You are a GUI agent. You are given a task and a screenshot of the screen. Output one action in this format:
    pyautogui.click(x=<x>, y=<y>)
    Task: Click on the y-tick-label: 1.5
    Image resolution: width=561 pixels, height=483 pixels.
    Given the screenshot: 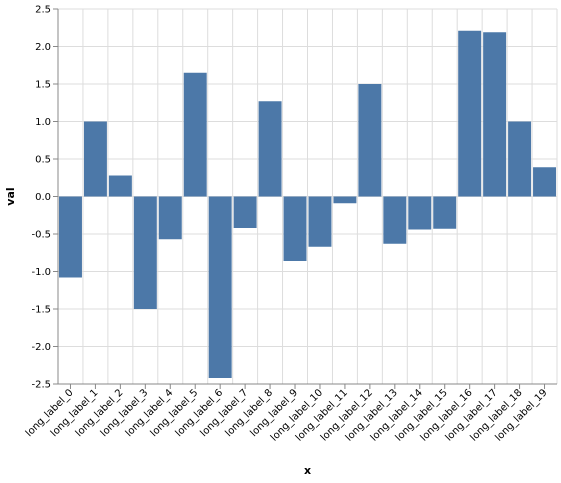 What is the action you would take?
    pyautogui.click(x=43, y=85)
    